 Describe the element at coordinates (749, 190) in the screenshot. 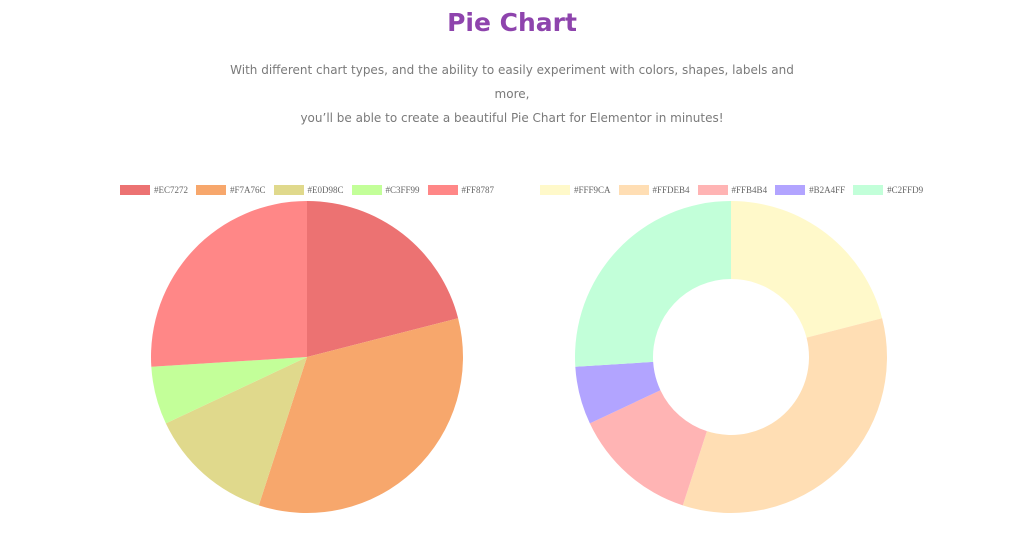

I see `legend-label: #FFB4B4` at that location.